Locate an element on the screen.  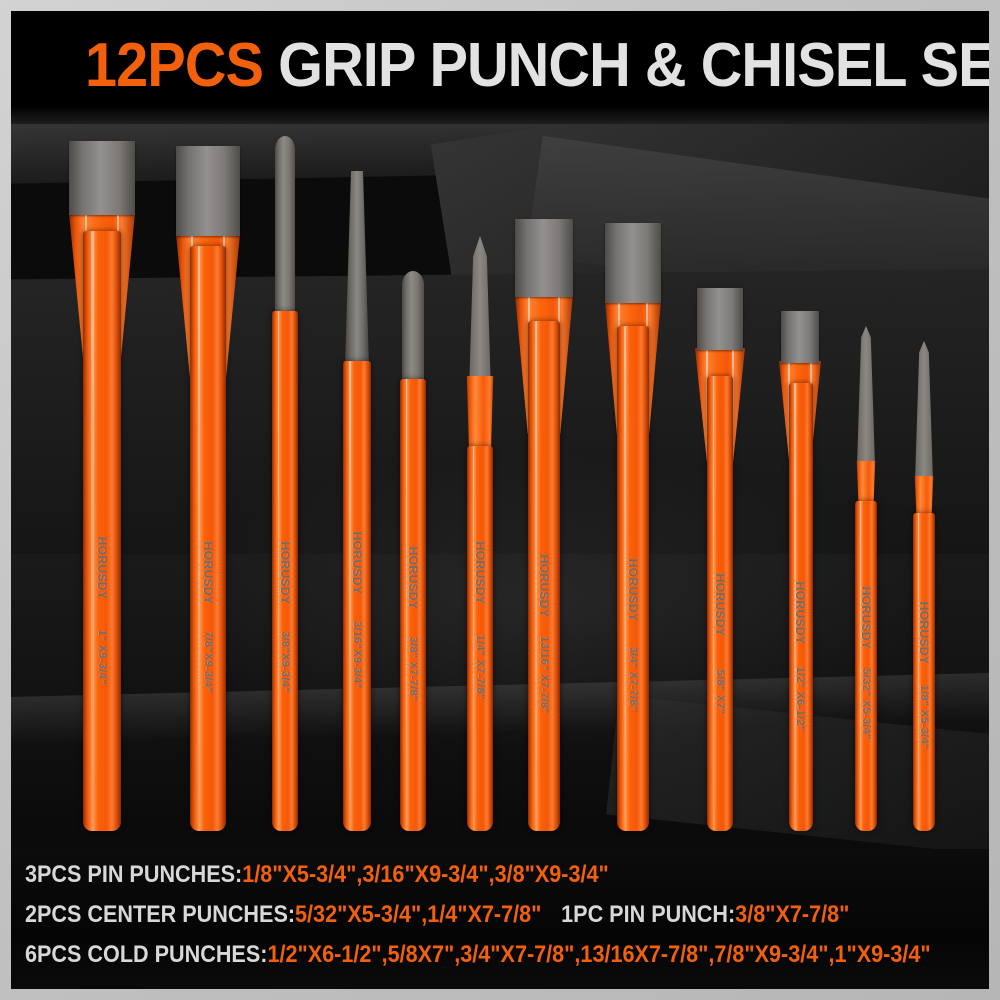
tool-2-blade is located at coordinates (208, 191).